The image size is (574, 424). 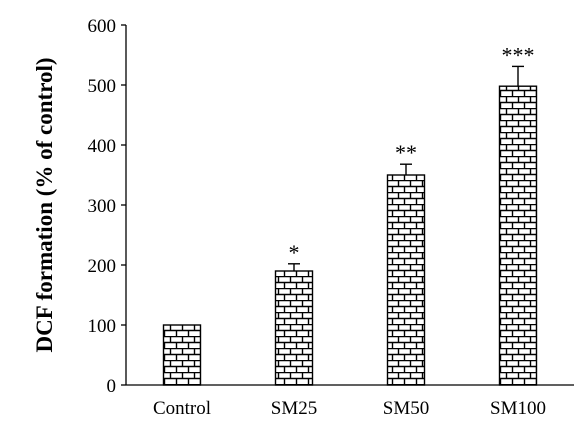 I want to click on error-bar-sm50, so click(x=406, y=169).